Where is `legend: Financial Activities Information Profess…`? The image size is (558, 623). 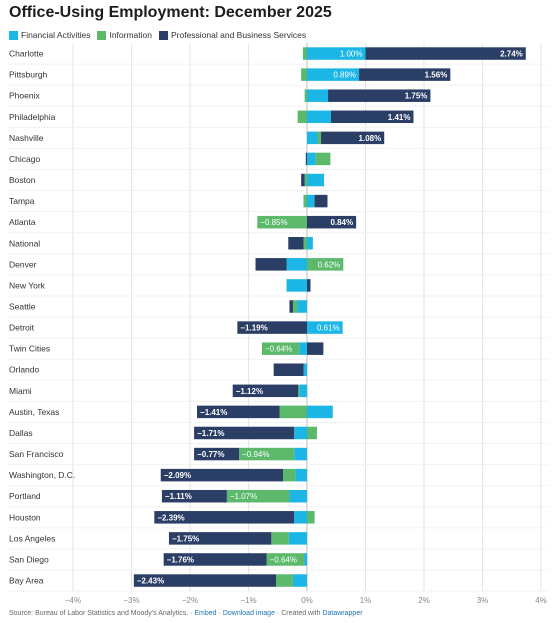 legend: Financial Activities Information Profess… is located at coordinates (161, 35).